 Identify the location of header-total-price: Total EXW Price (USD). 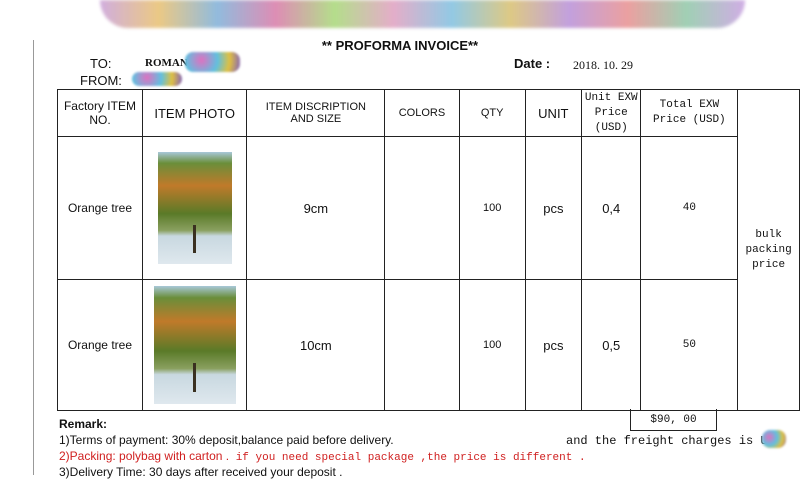
(689, 113).